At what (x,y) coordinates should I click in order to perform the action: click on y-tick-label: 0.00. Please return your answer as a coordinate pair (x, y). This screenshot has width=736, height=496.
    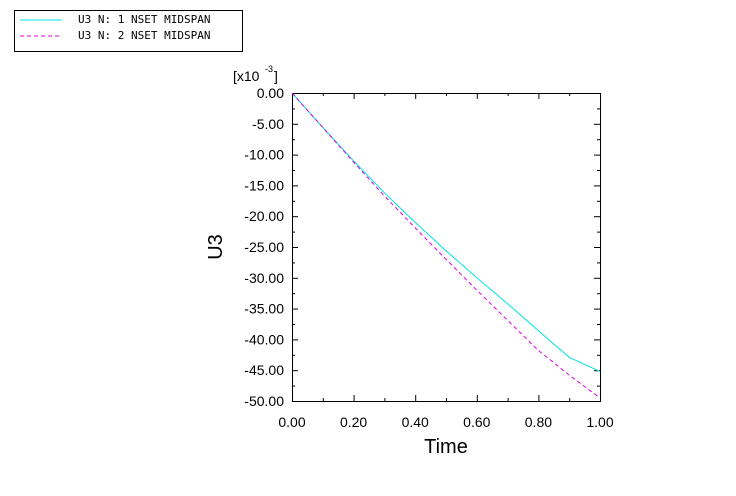
    Looking at the image, I should click on (270, 93).